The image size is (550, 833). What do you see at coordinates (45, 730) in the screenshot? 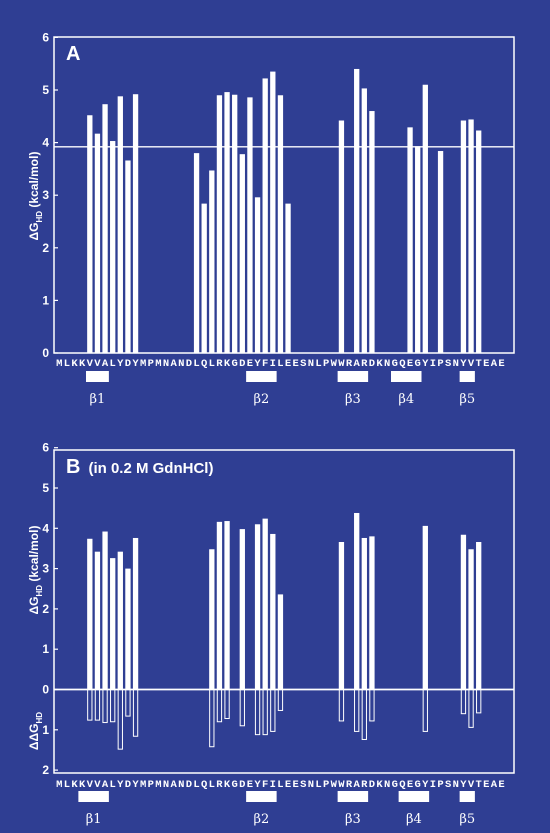
I see `y-tick-label: 1` at bounding box center [45, 730].